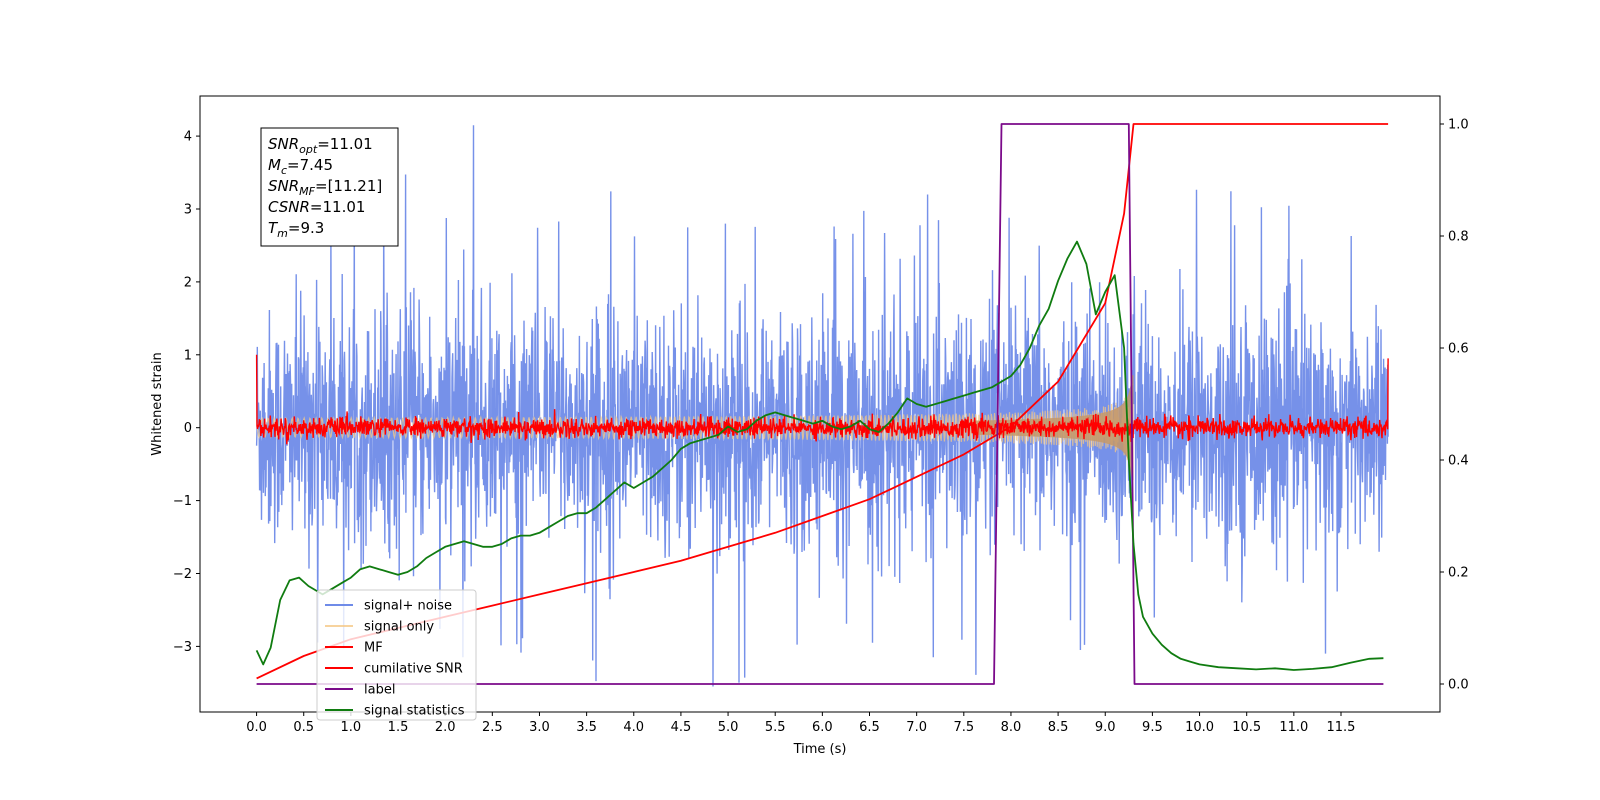  Describe the element at coordinates (414, 711) in the screenshot. I see `legend-label: signal statistics` at that location.